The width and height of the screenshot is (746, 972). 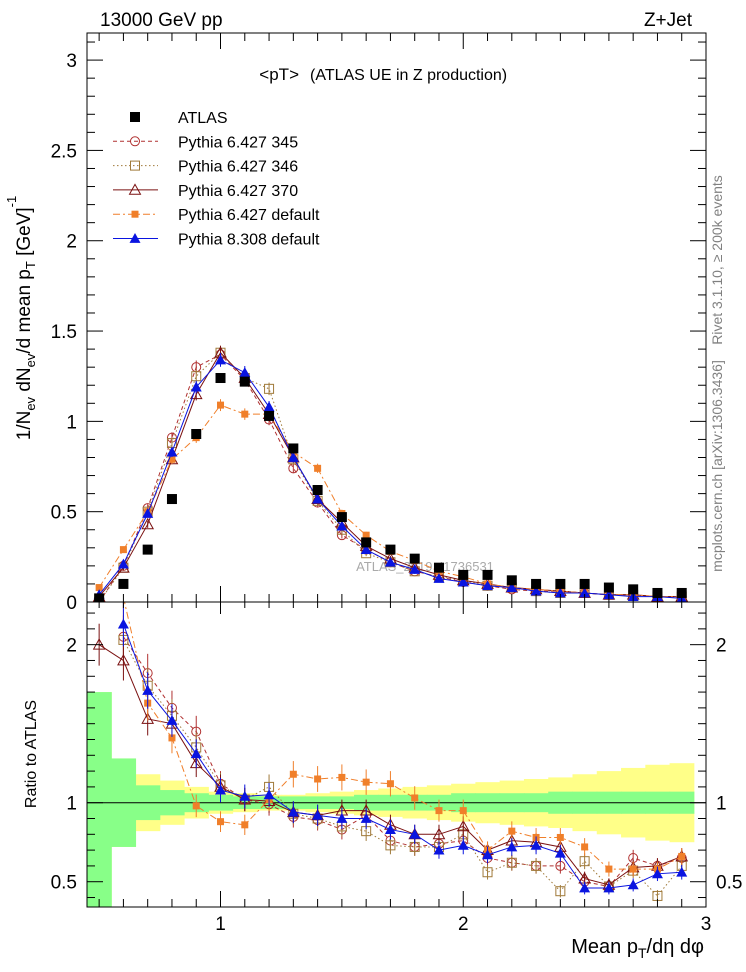 What do you see at coordinates (721, 646) in the screenshot?
I see `y-tick-label-right: 2` at bounding box center [721, 646].